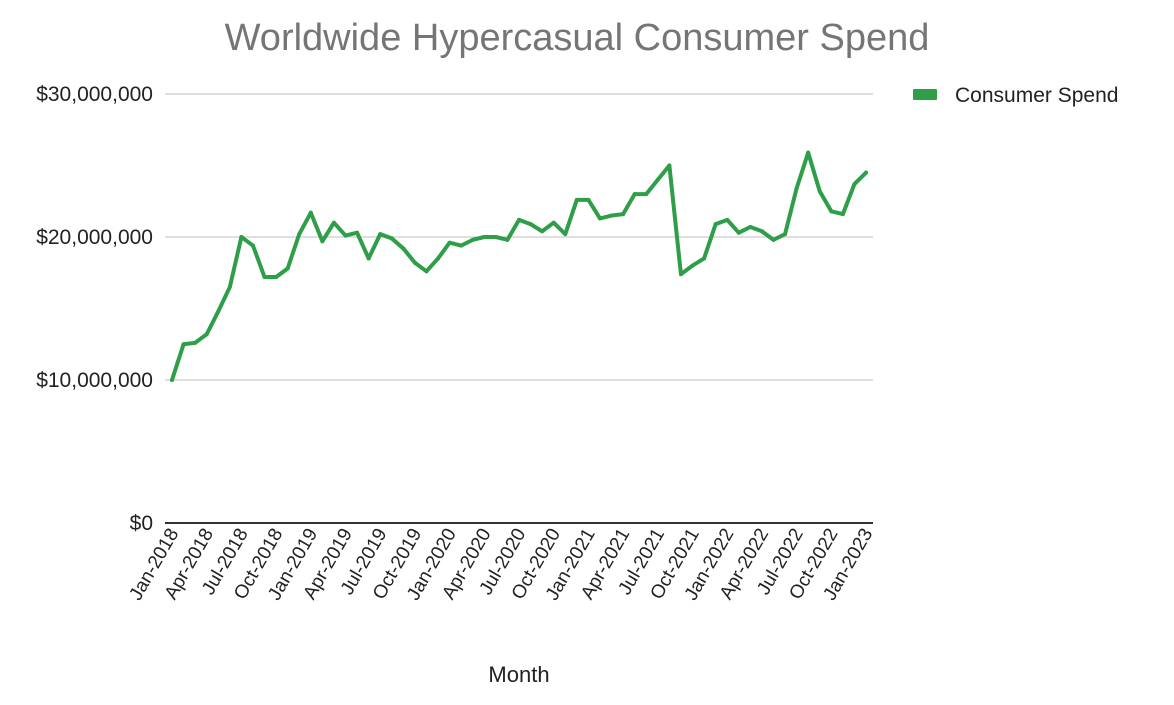 The height and width of the screenshot is (705, 1174). What do you see at coordinates (94, 309) in the screenshot?
I see `y-axis-ticks: $0 $10,000,000 $20,000,000 $30,000,000` at bounding box center [94, 309].